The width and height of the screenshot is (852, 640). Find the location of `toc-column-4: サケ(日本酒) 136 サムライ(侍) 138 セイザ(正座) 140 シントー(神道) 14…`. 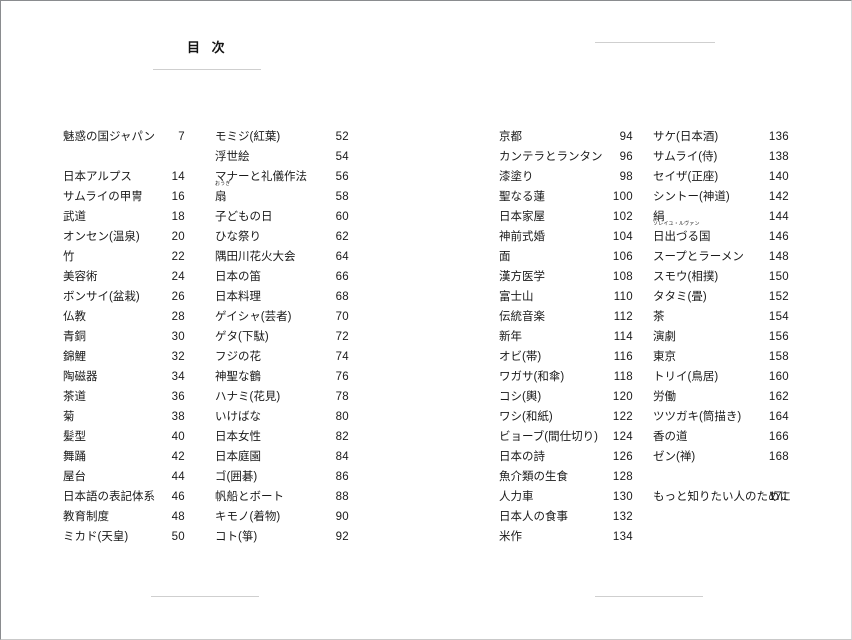

toc-column-4: サケ(日本酒) 136 サムライ(侍) 138 セイザ(正座) 140 シントー(神道) 14… is located at coordinates (729, 317).